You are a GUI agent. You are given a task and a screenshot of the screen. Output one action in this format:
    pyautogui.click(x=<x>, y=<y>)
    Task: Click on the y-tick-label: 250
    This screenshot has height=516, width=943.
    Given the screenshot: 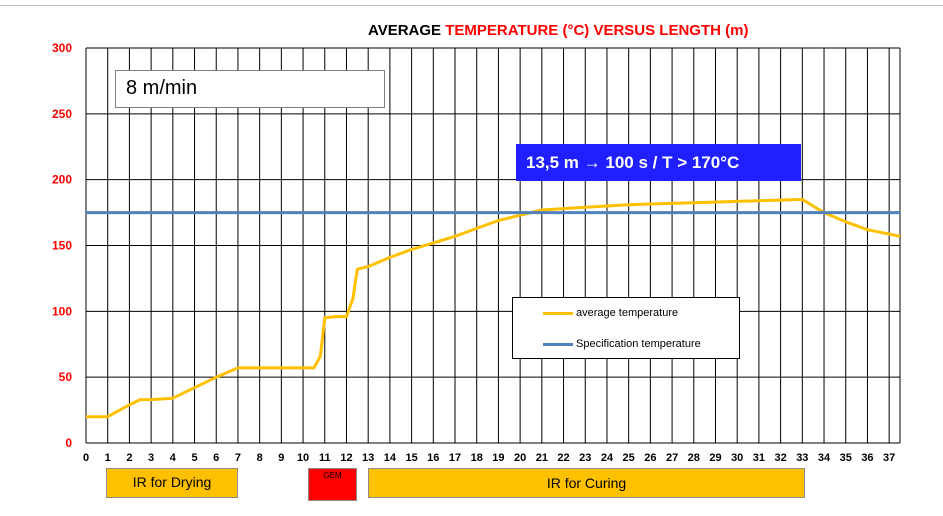 What is the action you would take?
    pyautogui.click(x=62, y=114)
    